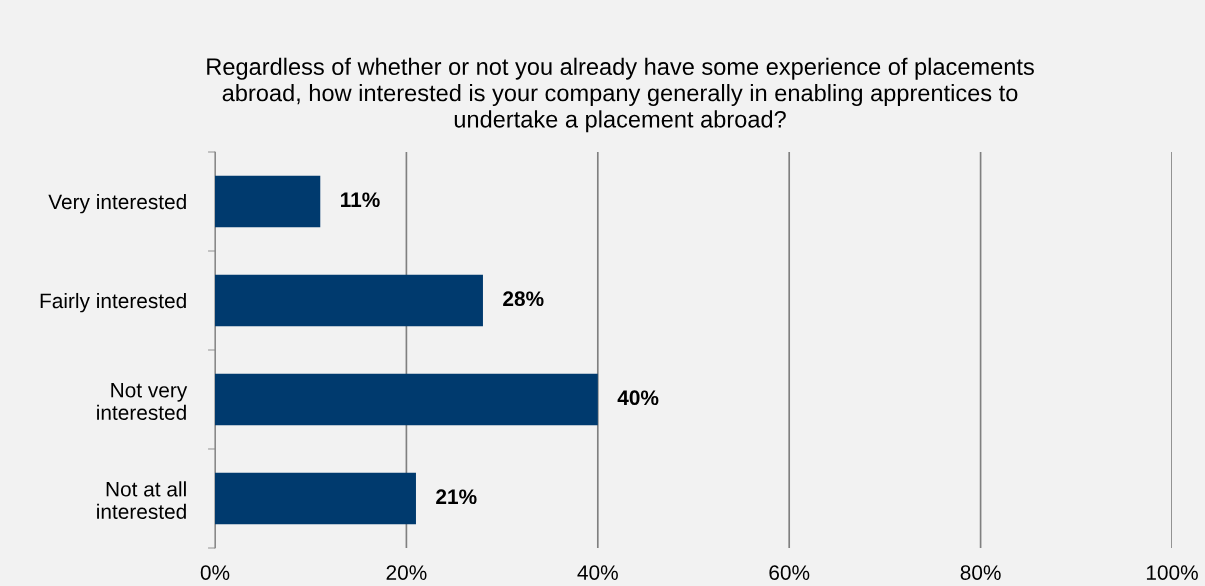 Image resolution: width=1205 pixels, height=586 pixels. I want to click on y-tick-label: Very interested, so click(117, 203).